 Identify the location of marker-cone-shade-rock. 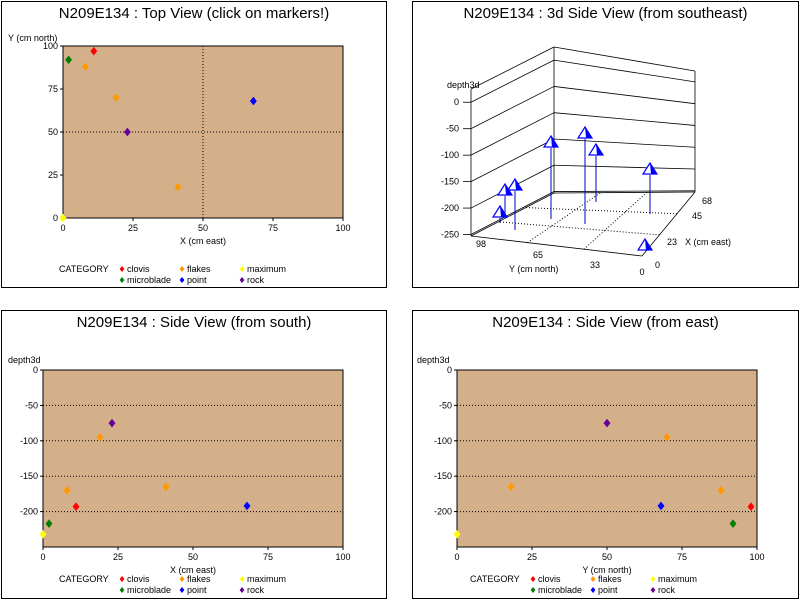
(653, 168).